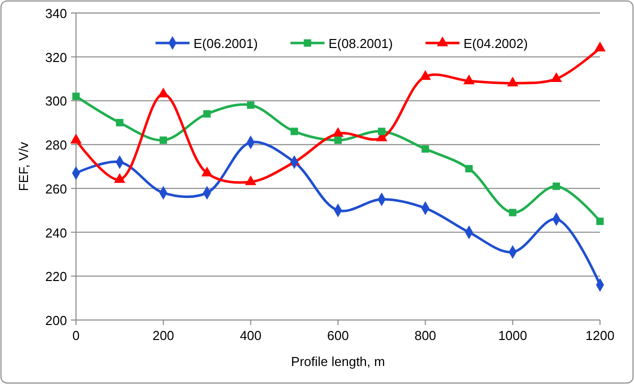  Describe the element at coordinates (23, 166) in the screenshot. I see `y-axis-title: FEF, V/v` at that location.